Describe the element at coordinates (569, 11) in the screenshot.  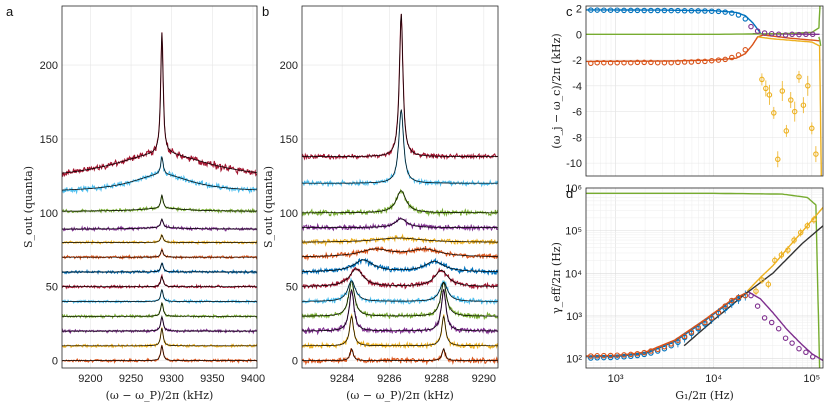
I see `c-panel-label: c` at that location.